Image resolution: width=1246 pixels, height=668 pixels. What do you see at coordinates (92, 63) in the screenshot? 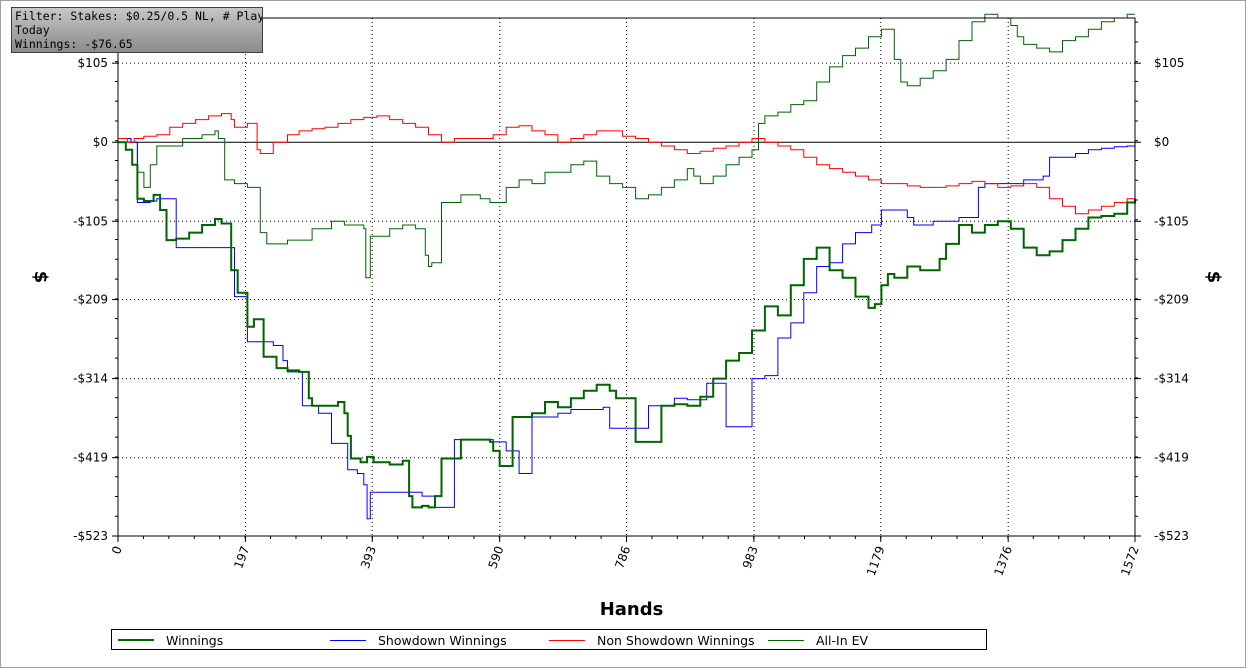
I see `y-tick-label-left: $105` at bounding box center [92, 63].